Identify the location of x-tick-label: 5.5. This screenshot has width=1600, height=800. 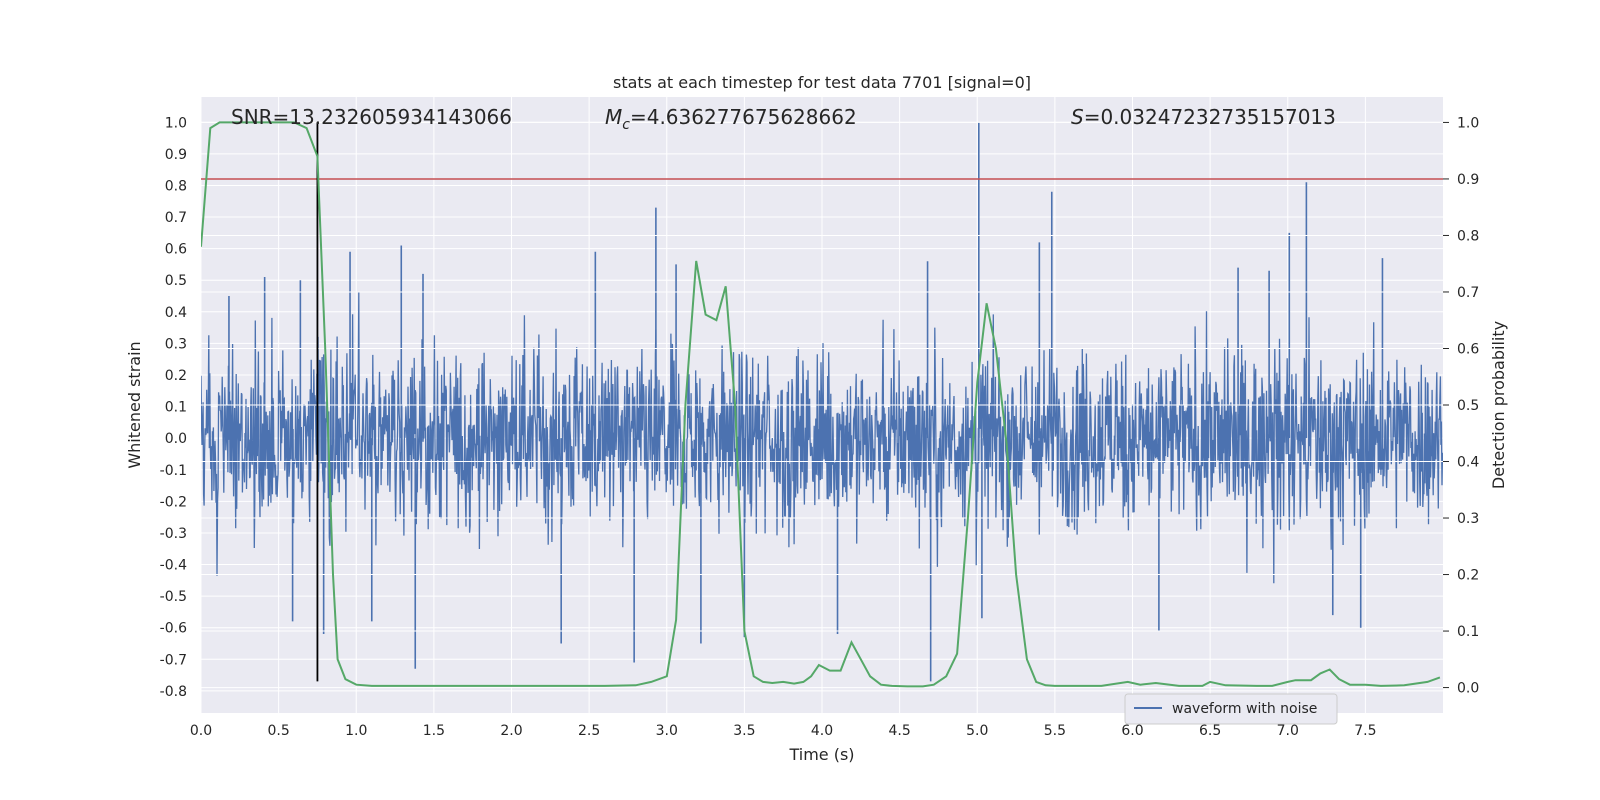
(1055, 731).